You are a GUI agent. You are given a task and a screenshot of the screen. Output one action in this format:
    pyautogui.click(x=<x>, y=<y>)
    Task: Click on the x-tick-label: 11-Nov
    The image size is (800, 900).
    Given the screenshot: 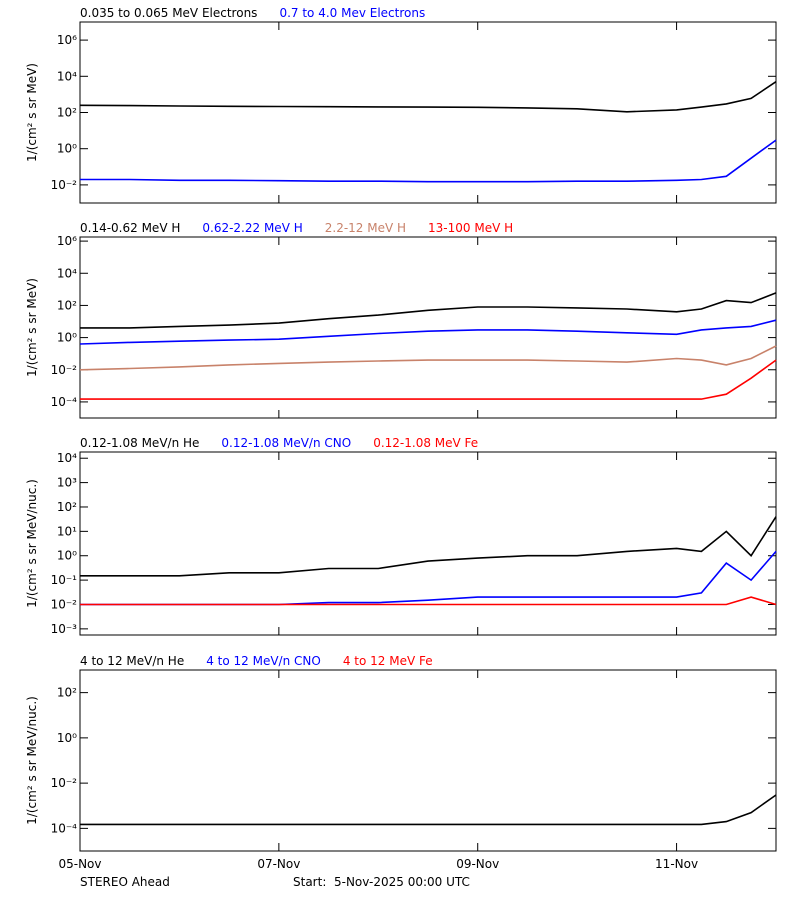 What is the action you would take?
    pyautogui.click(x=676, y=864)
    